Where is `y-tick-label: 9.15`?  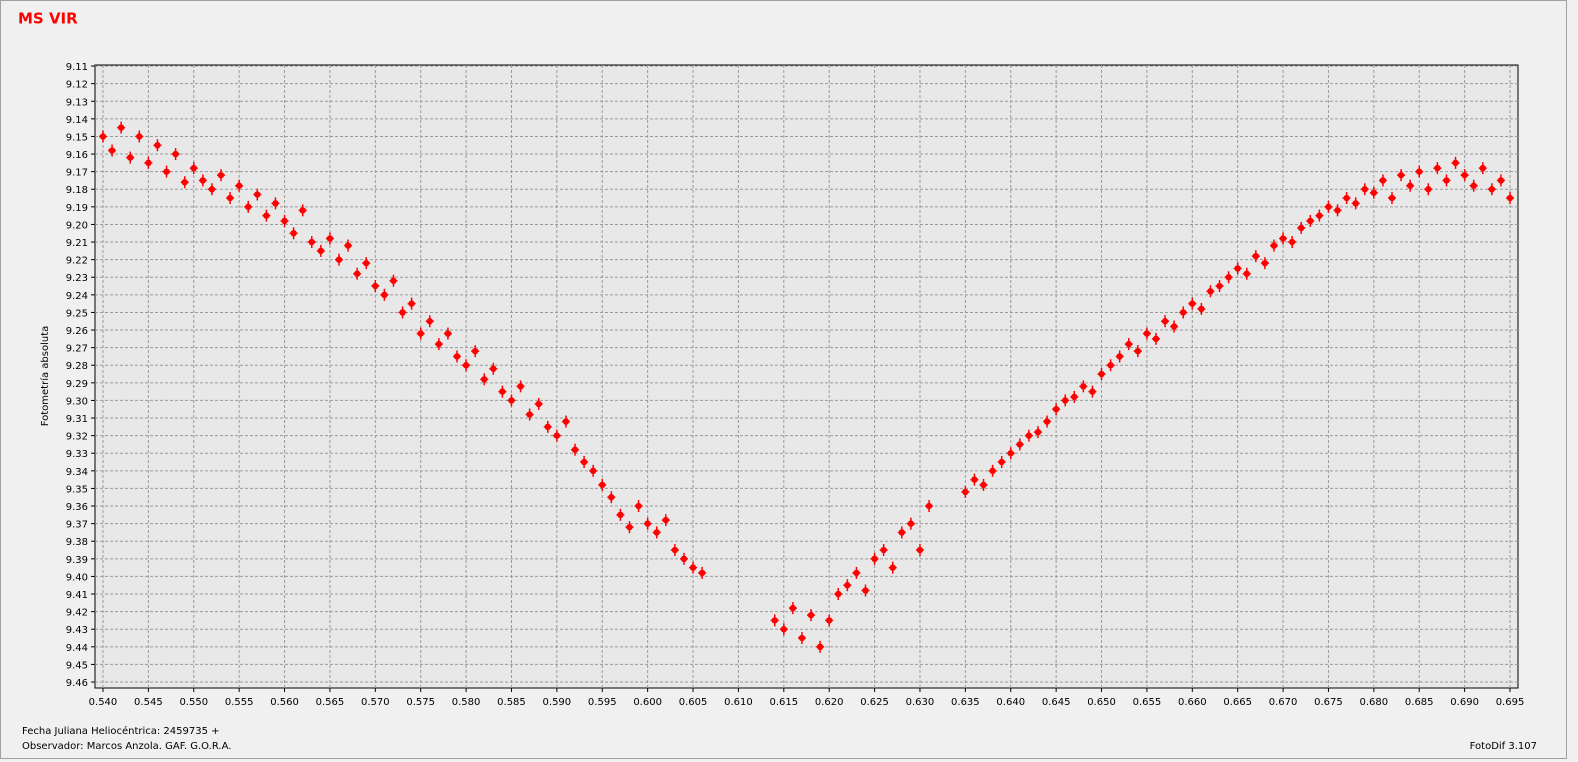
y-tick-label: 9.15 is located at coordinates (77, 137).